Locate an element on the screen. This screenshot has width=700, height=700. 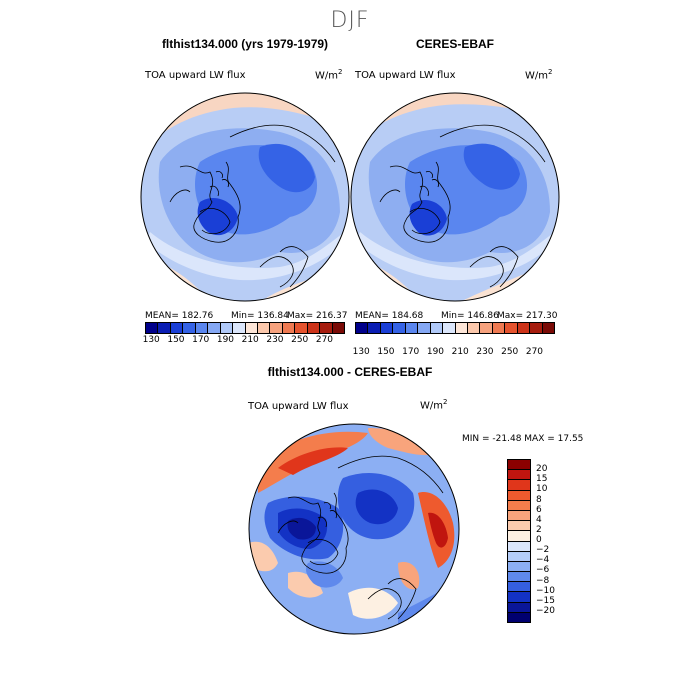
colorbar-tick-label: 8 is located at coordinates (539, 499).